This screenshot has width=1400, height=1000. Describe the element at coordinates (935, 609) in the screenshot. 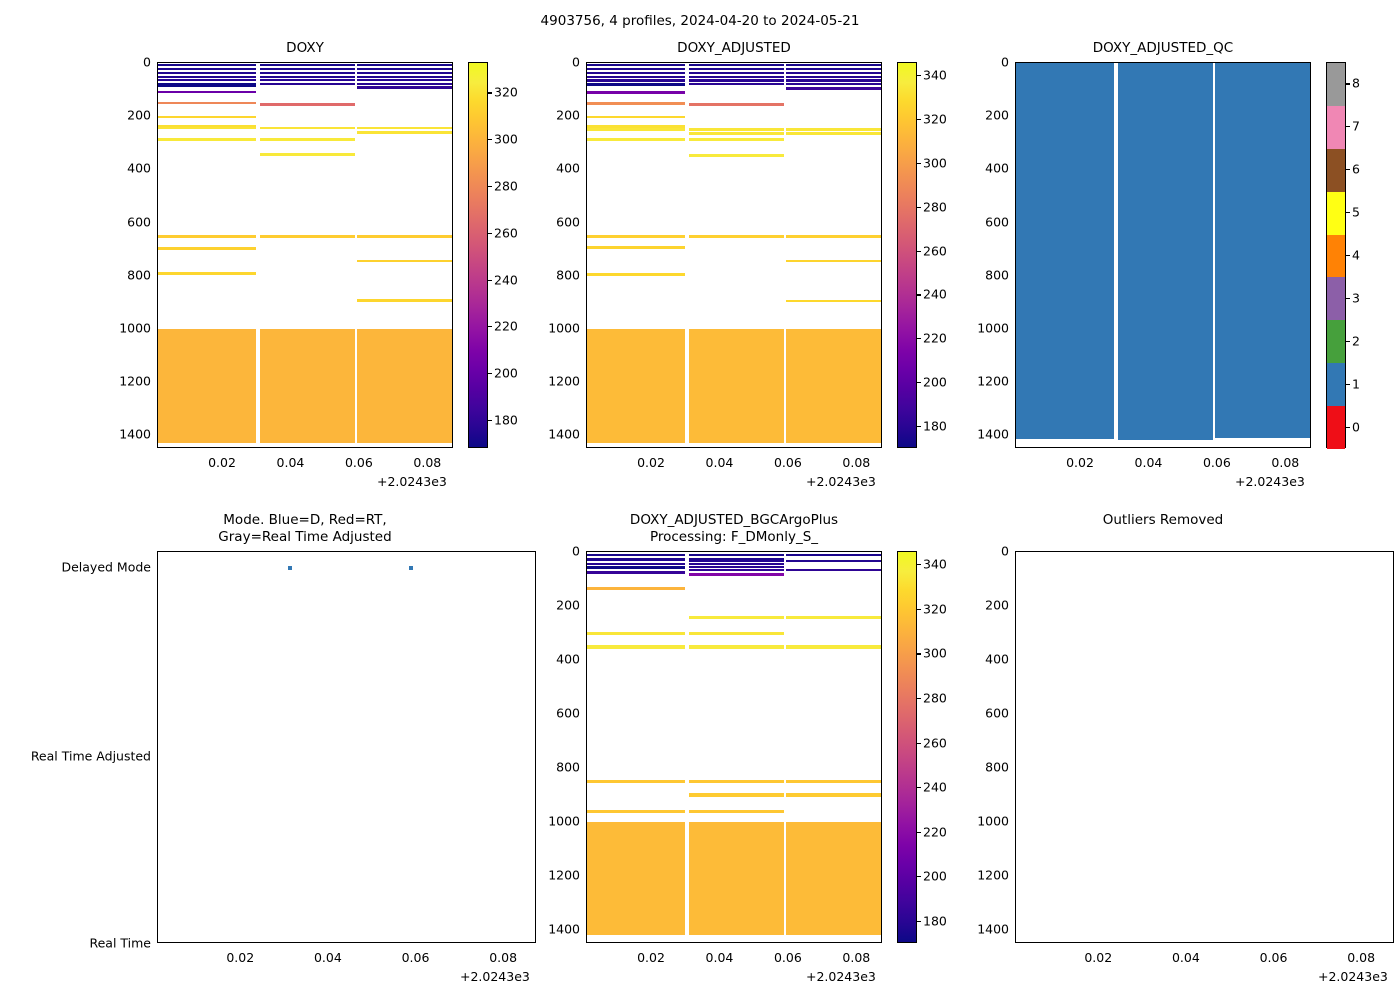

I see `colorbar-tick-label: 320` at that location.